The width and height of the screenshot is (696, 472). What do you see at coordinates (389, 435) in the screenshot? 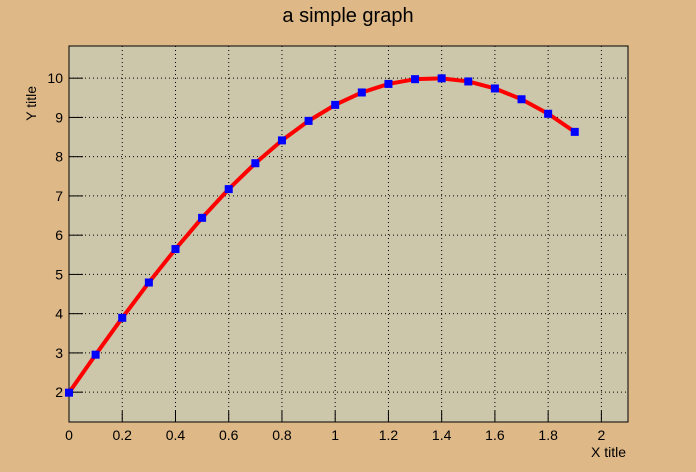
I see `x-tick-label: 1.2` at bounding box center [389, 435].